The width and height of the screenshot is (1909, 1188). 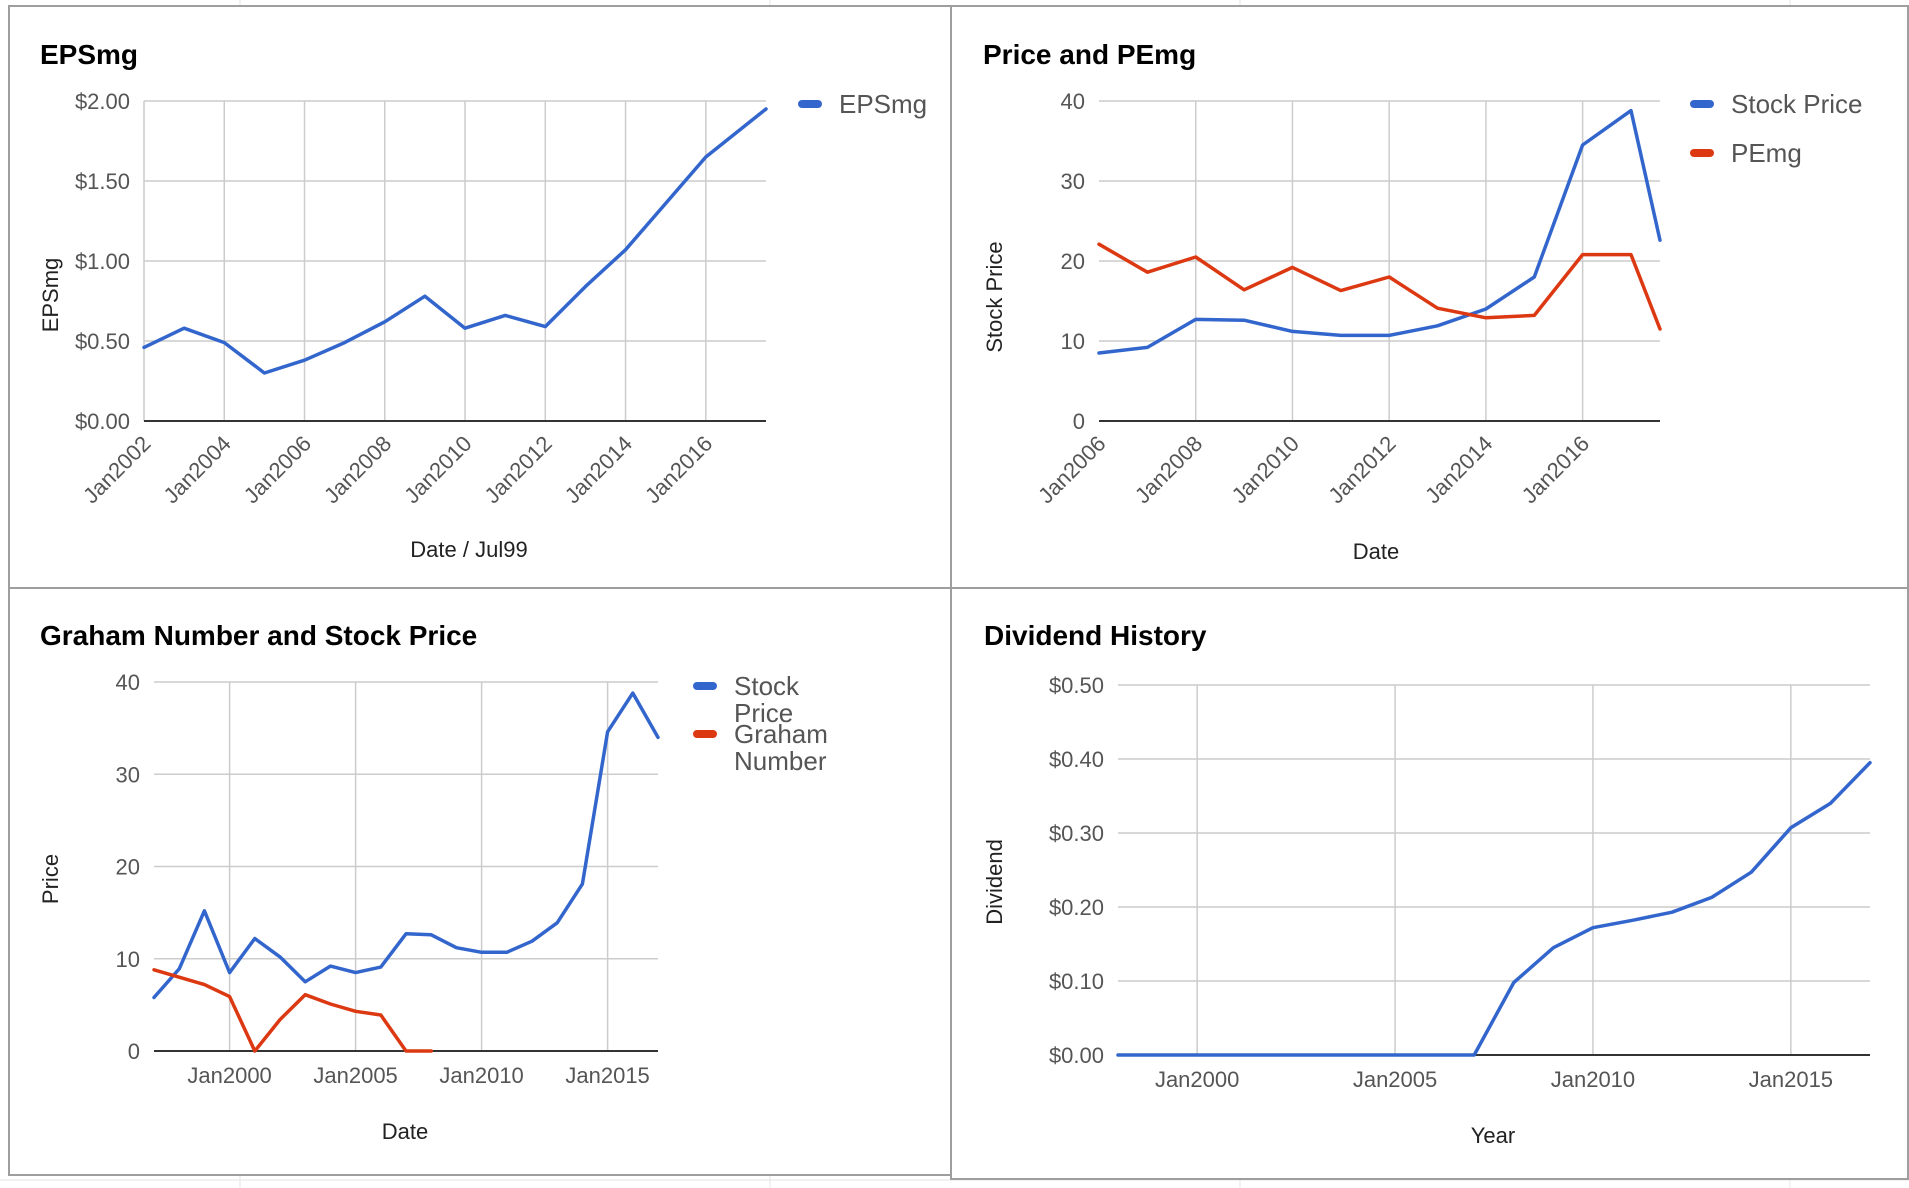 I want to click on y-tick-label: $0.30, so click(x=1076, y=833).